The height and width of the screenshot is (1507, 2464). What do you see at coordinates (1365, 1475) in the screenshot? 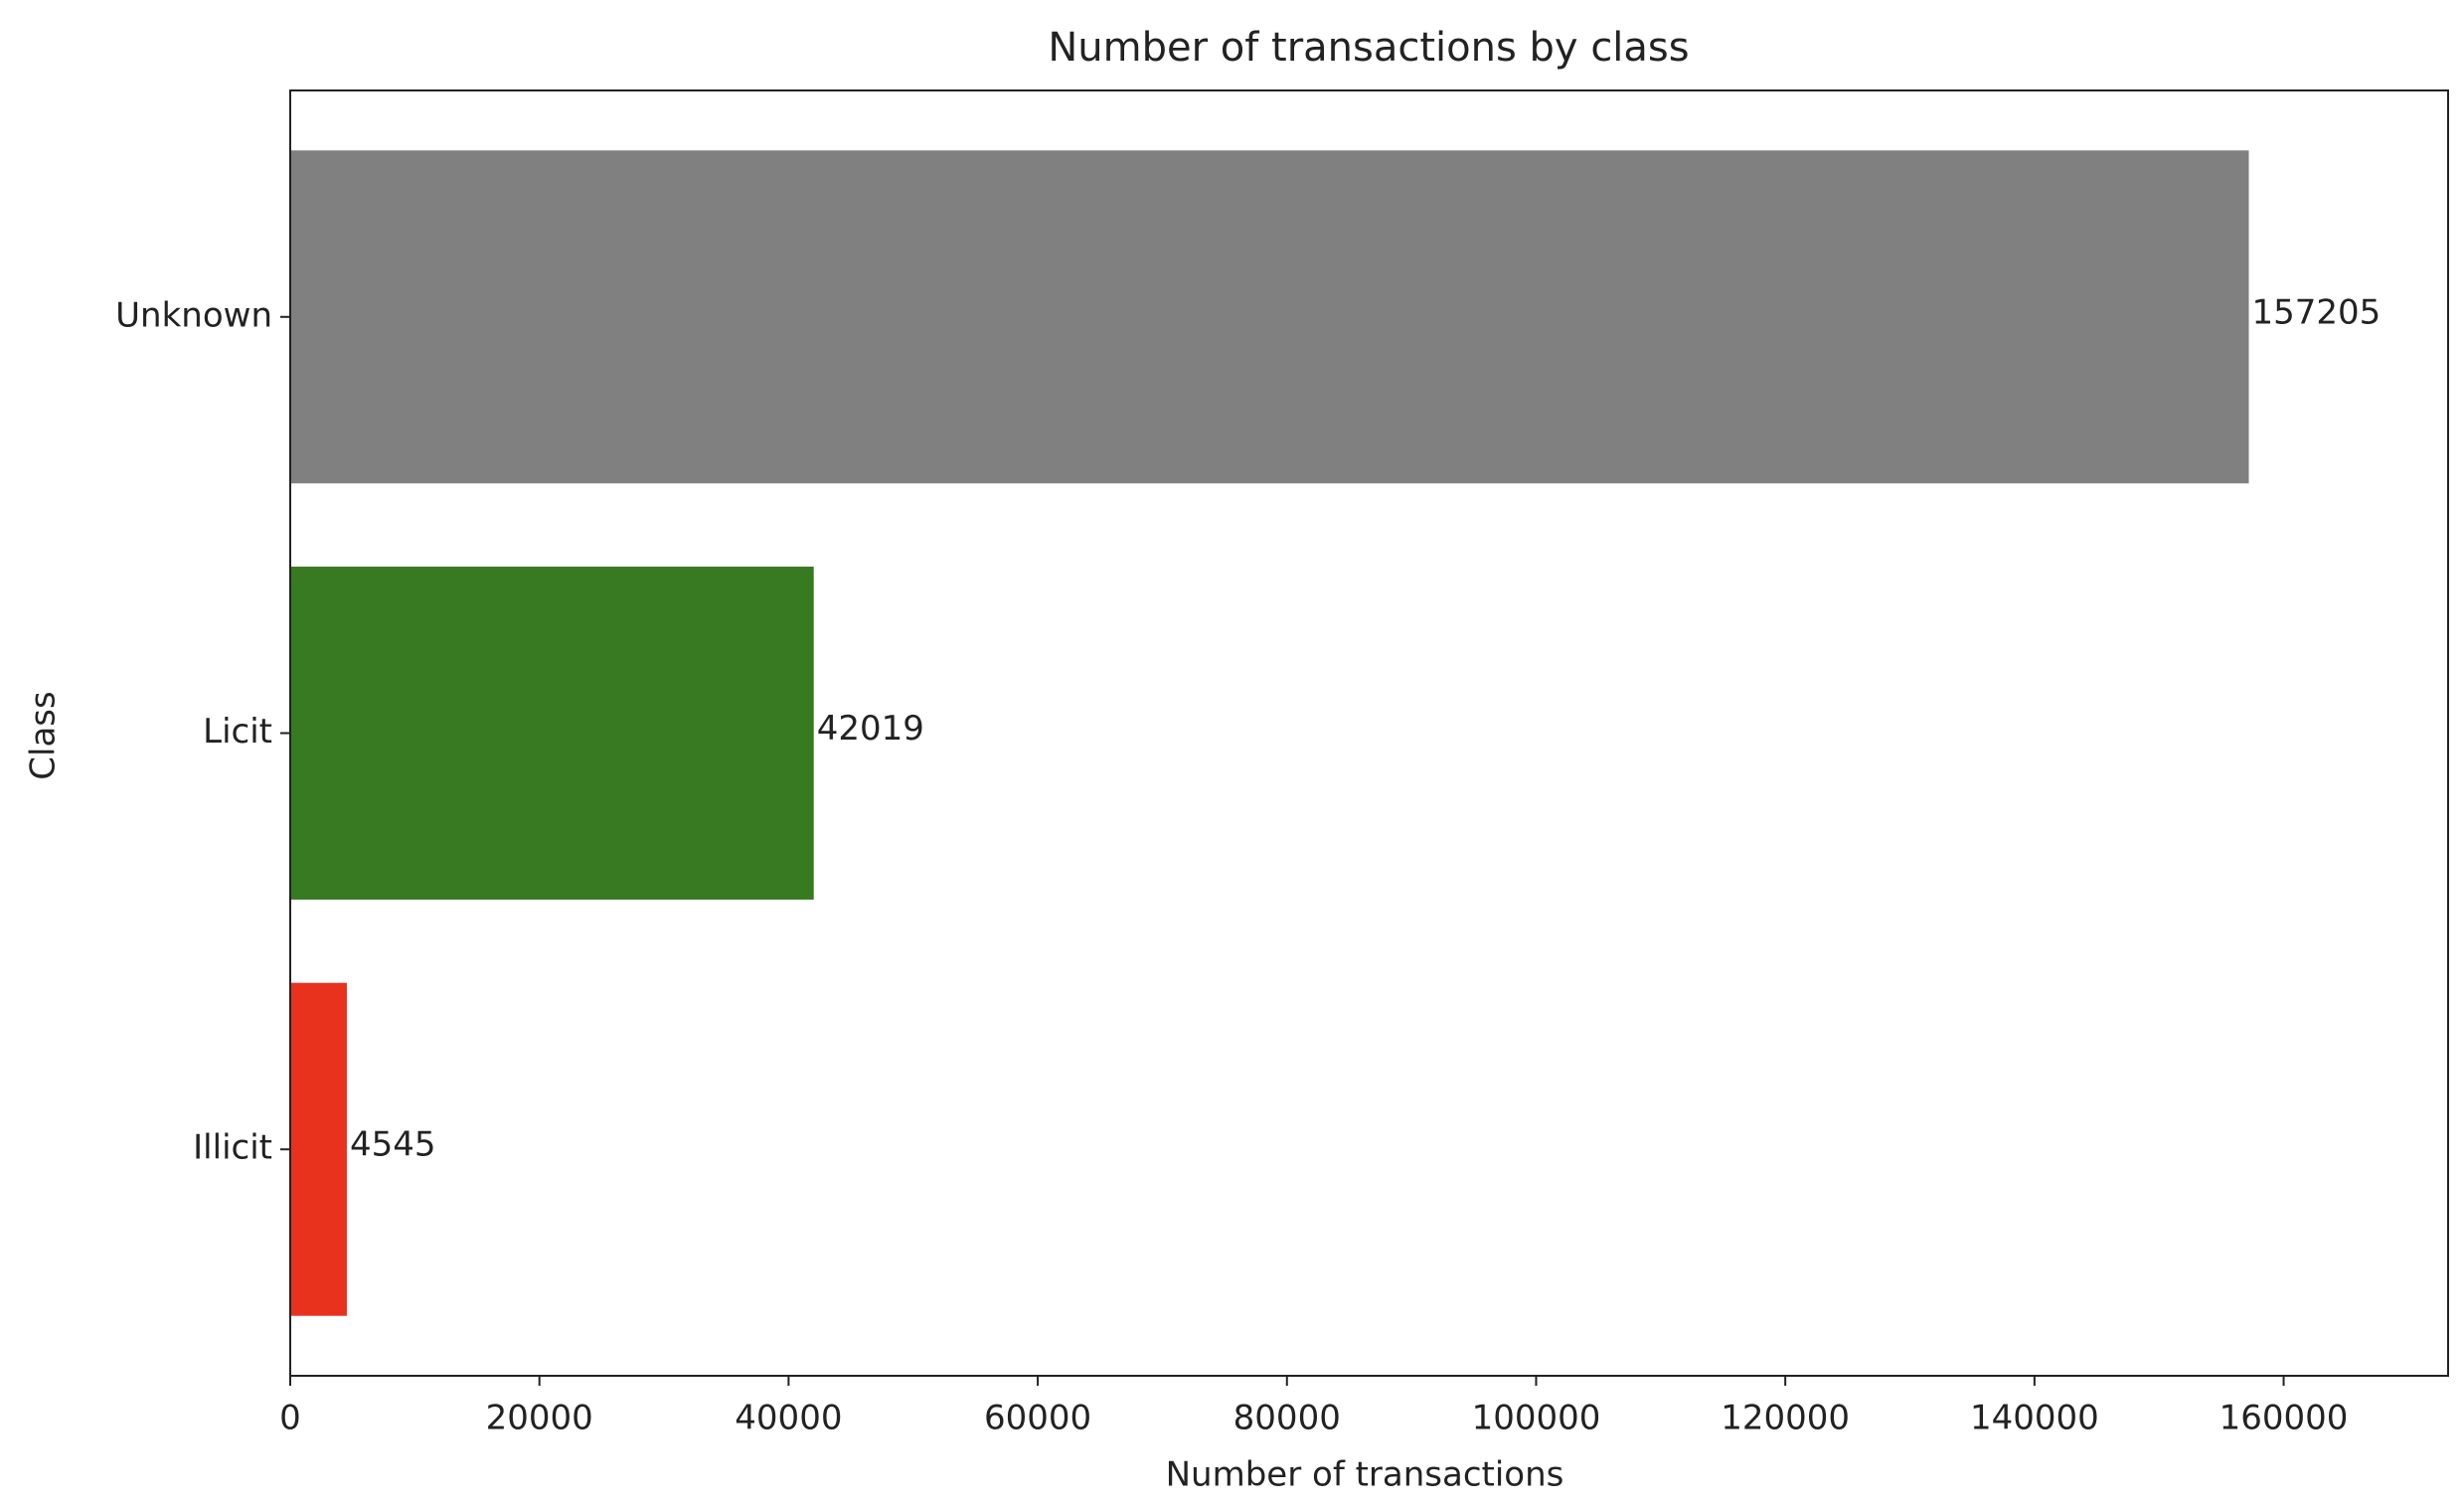
I see `x-axis-label: Number of transactions` at bounding box center [1365, 1475].